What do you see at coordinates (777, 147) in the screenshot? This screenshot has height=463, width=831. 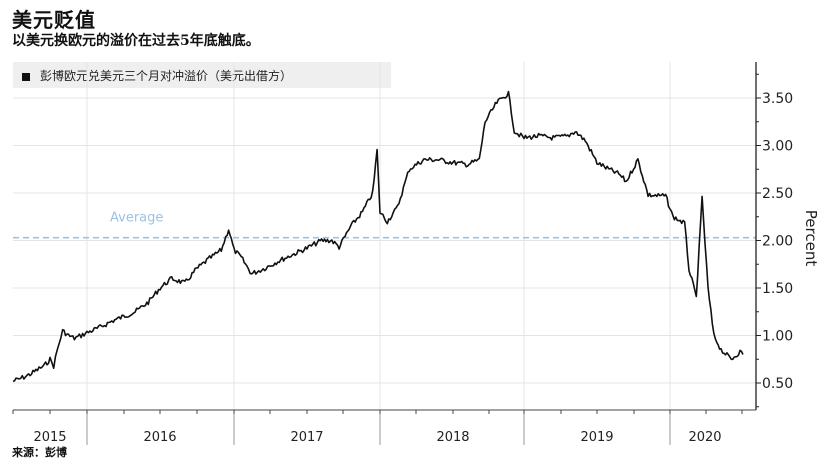 I see `y-tick-label: 3.00` at bounding box center [777, 147].